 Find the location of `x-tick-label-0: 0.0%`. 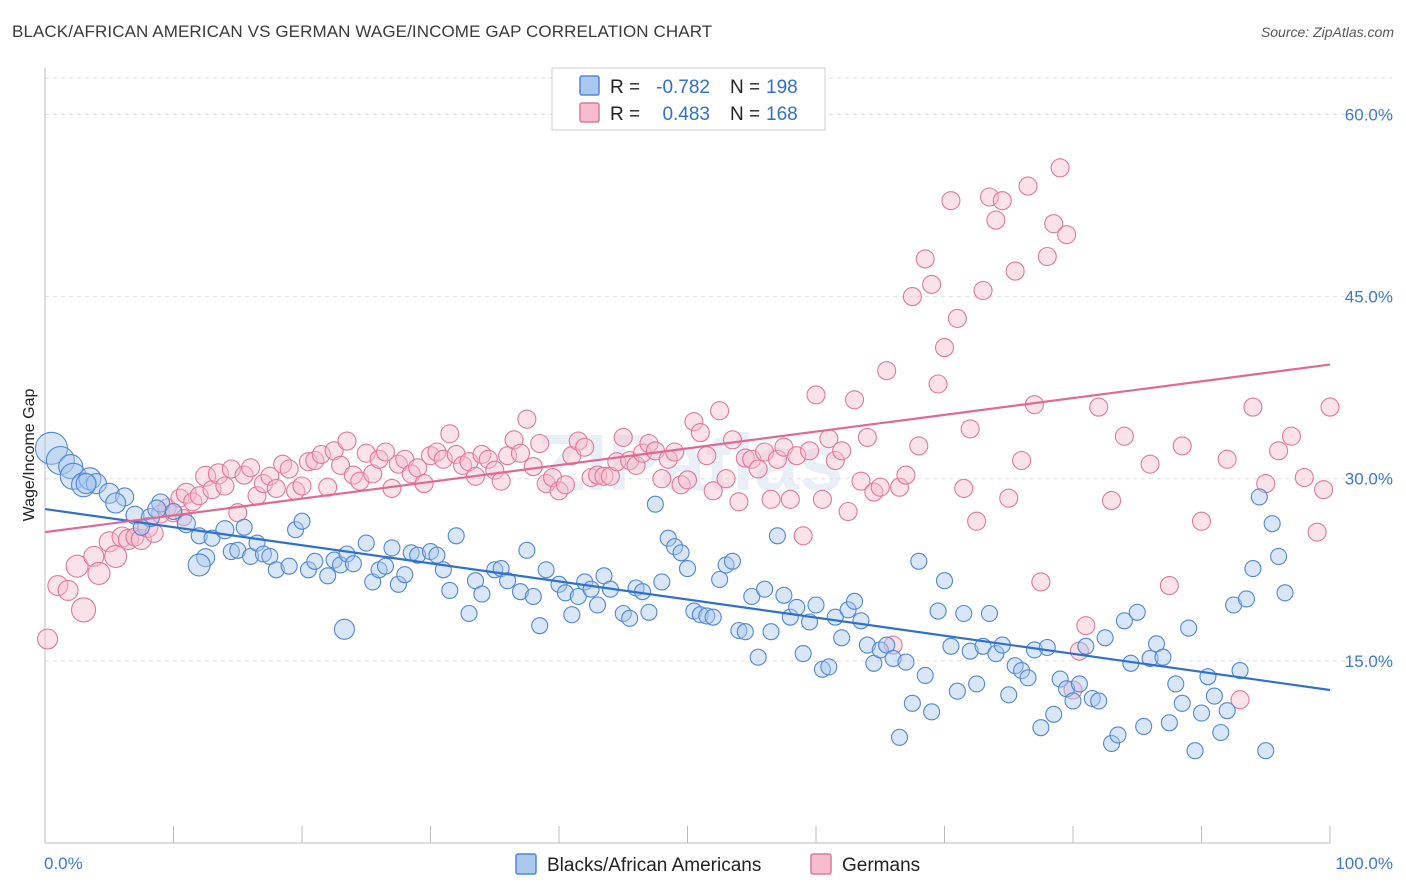

x-tick-label-0: 0.0% is located at coordinates (63, 863).